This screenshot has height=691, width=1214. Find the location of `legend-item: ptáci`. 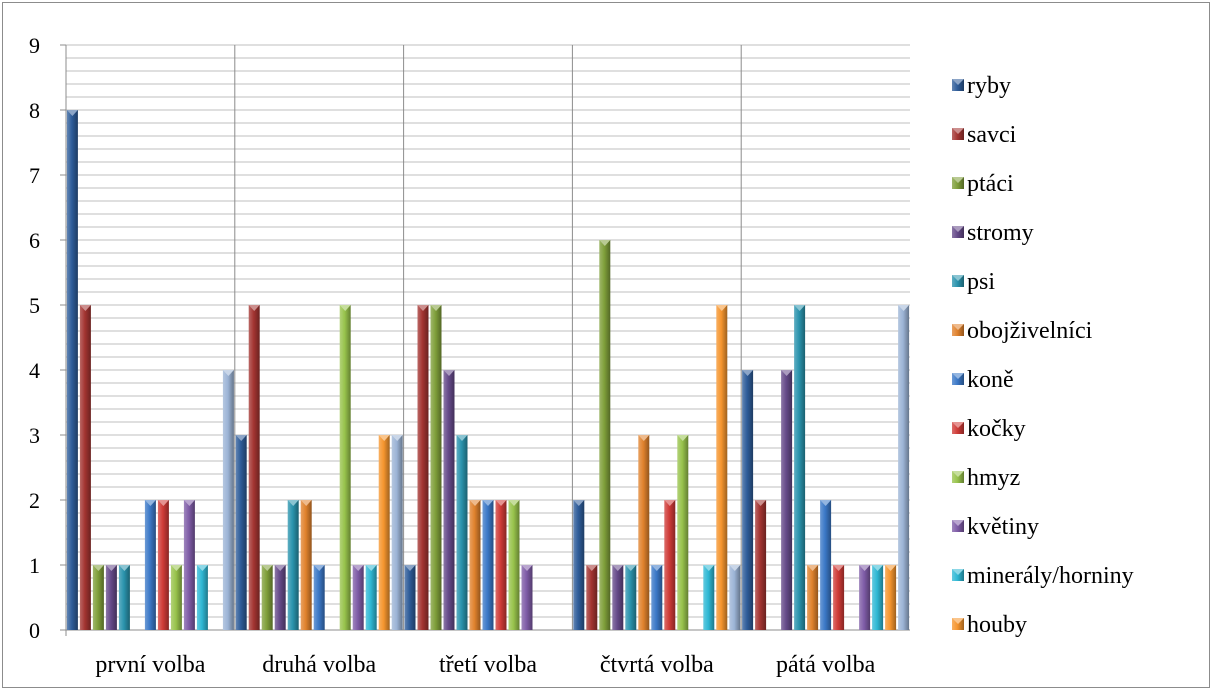

legend-item: ptáci is located at coordinates (983, 184).